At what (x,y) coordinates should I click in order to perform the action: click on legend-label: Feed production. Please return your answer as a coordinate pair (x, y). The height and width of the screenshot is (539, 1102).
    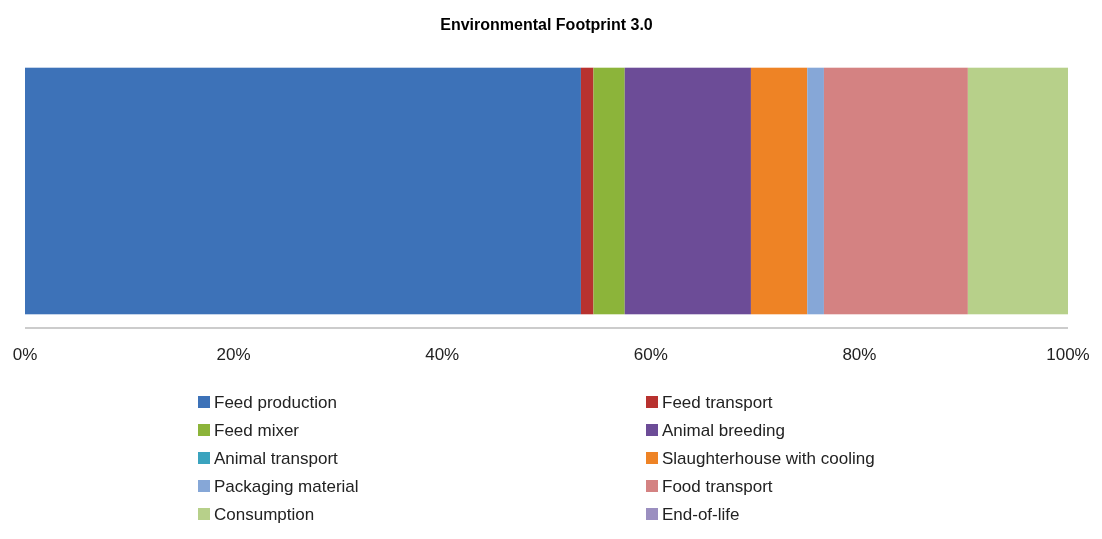
    Looking at the image, I should click on (275, 402).